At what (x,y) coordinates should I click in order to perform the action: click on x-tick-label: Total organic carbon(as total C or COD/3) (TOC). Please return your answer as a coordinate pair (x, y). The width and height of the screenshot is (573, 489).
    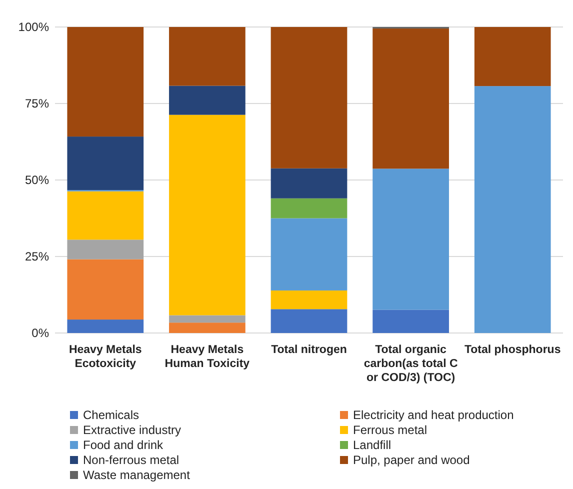
    Looking at the image, I should click on (411, 364).